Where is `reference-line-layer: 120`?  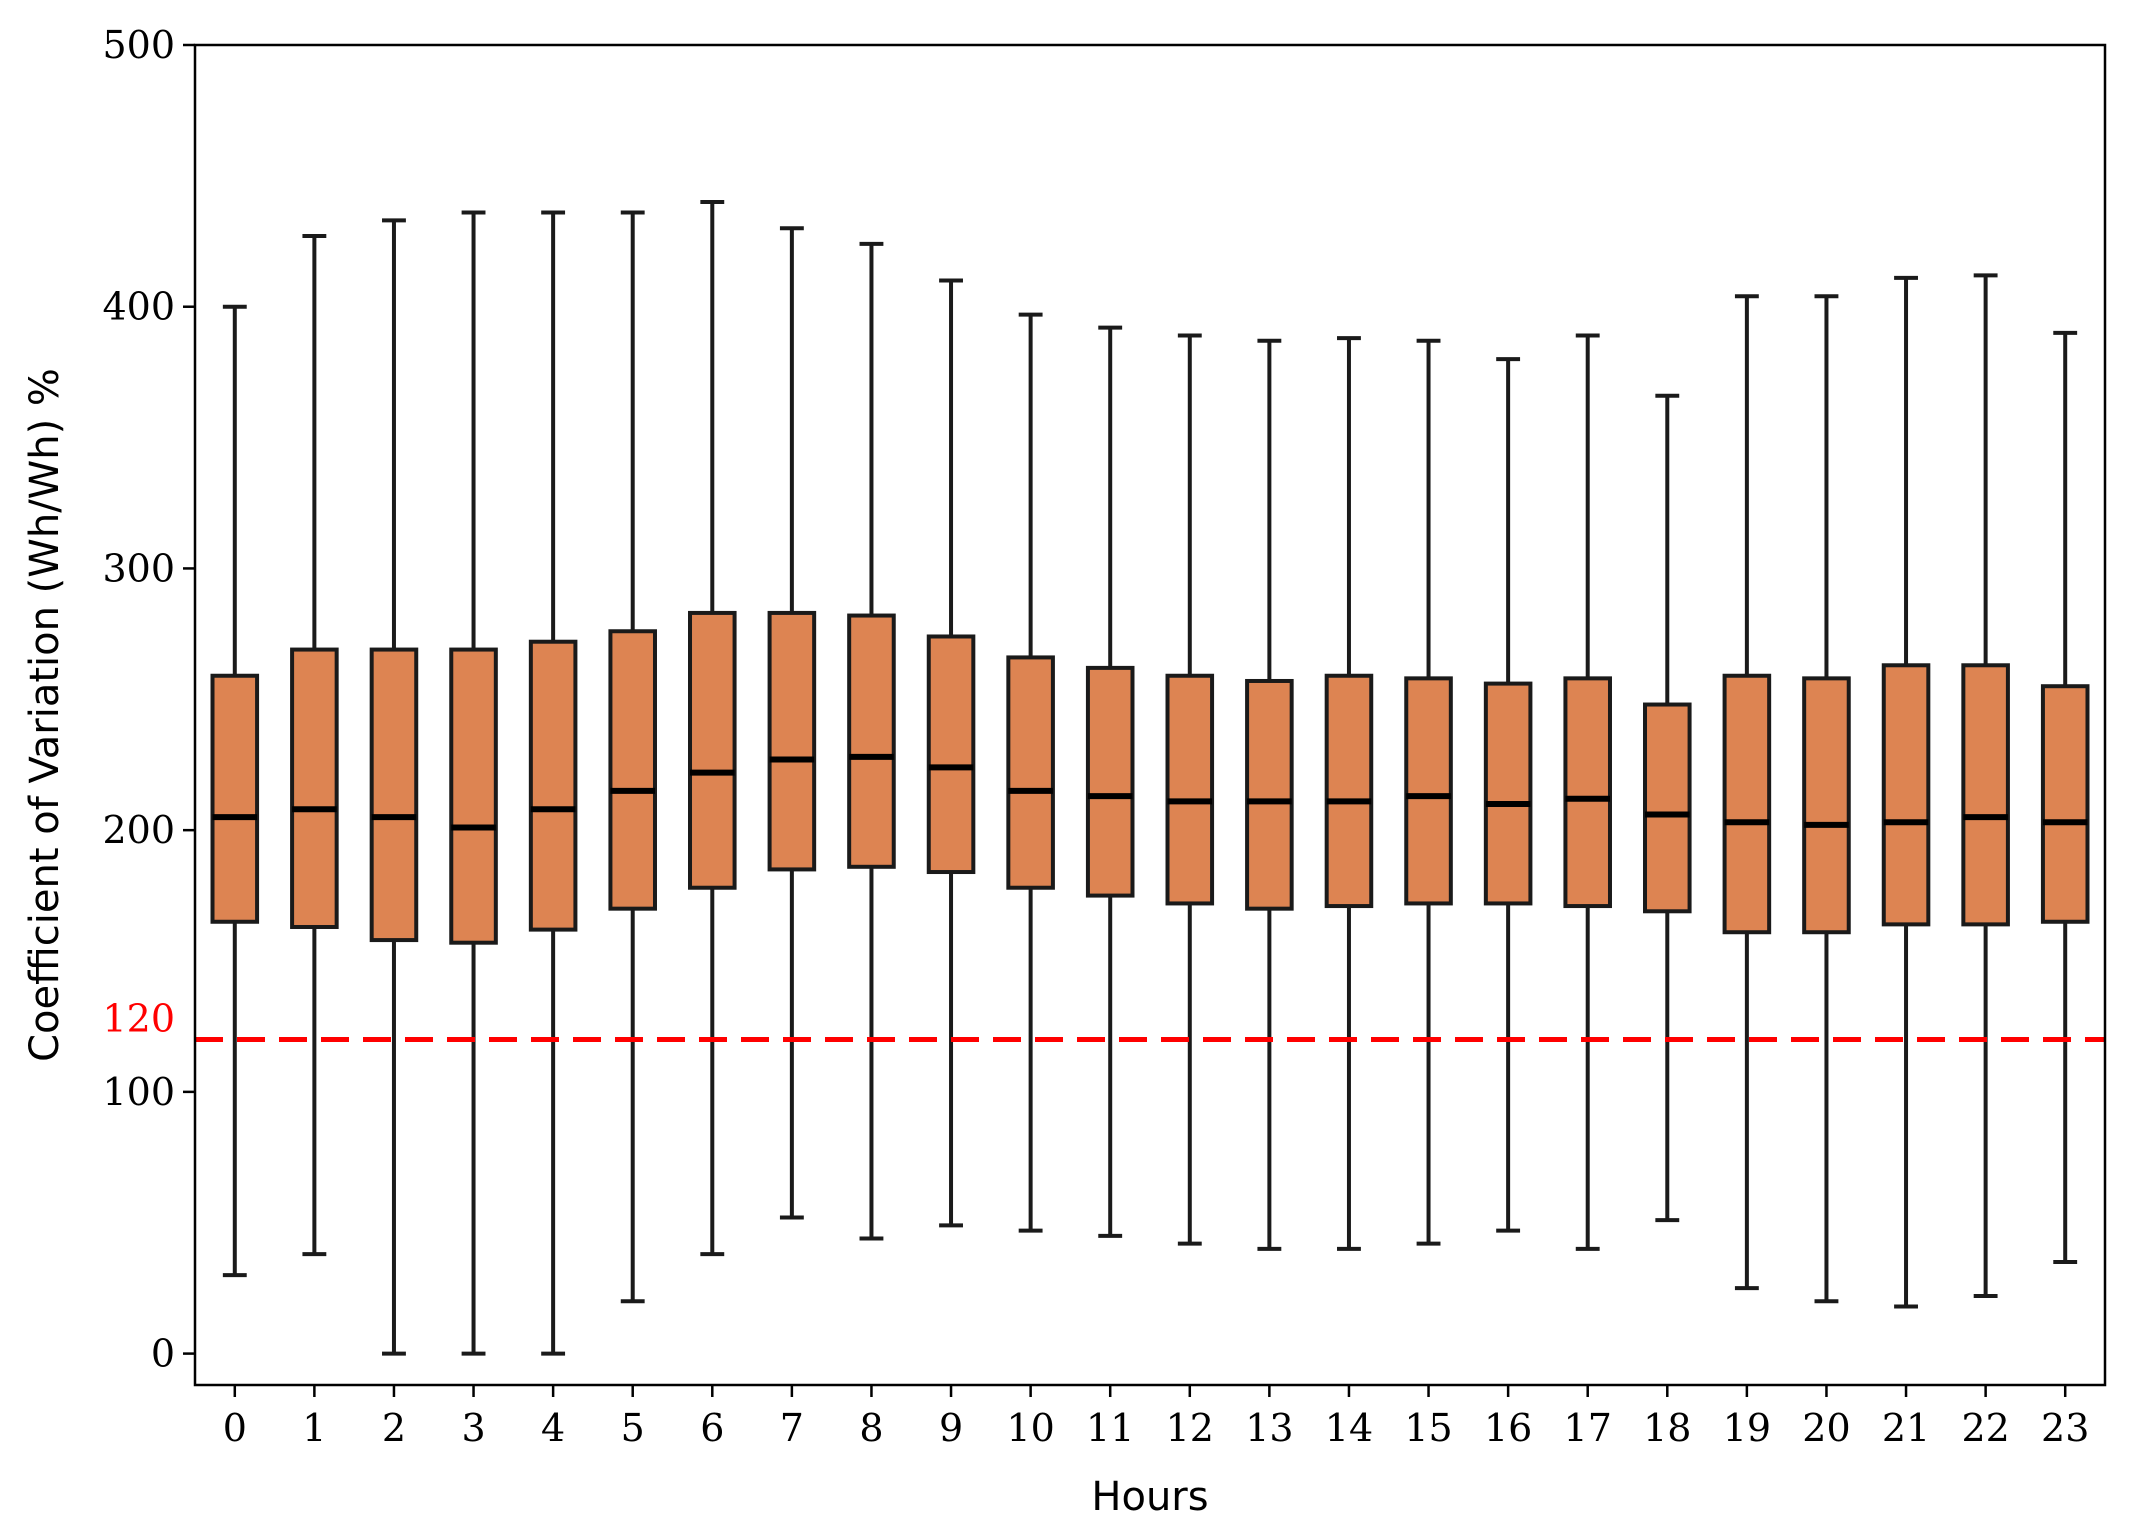
reference-line-layer: 120 is located at coordinates (1103, 1019).